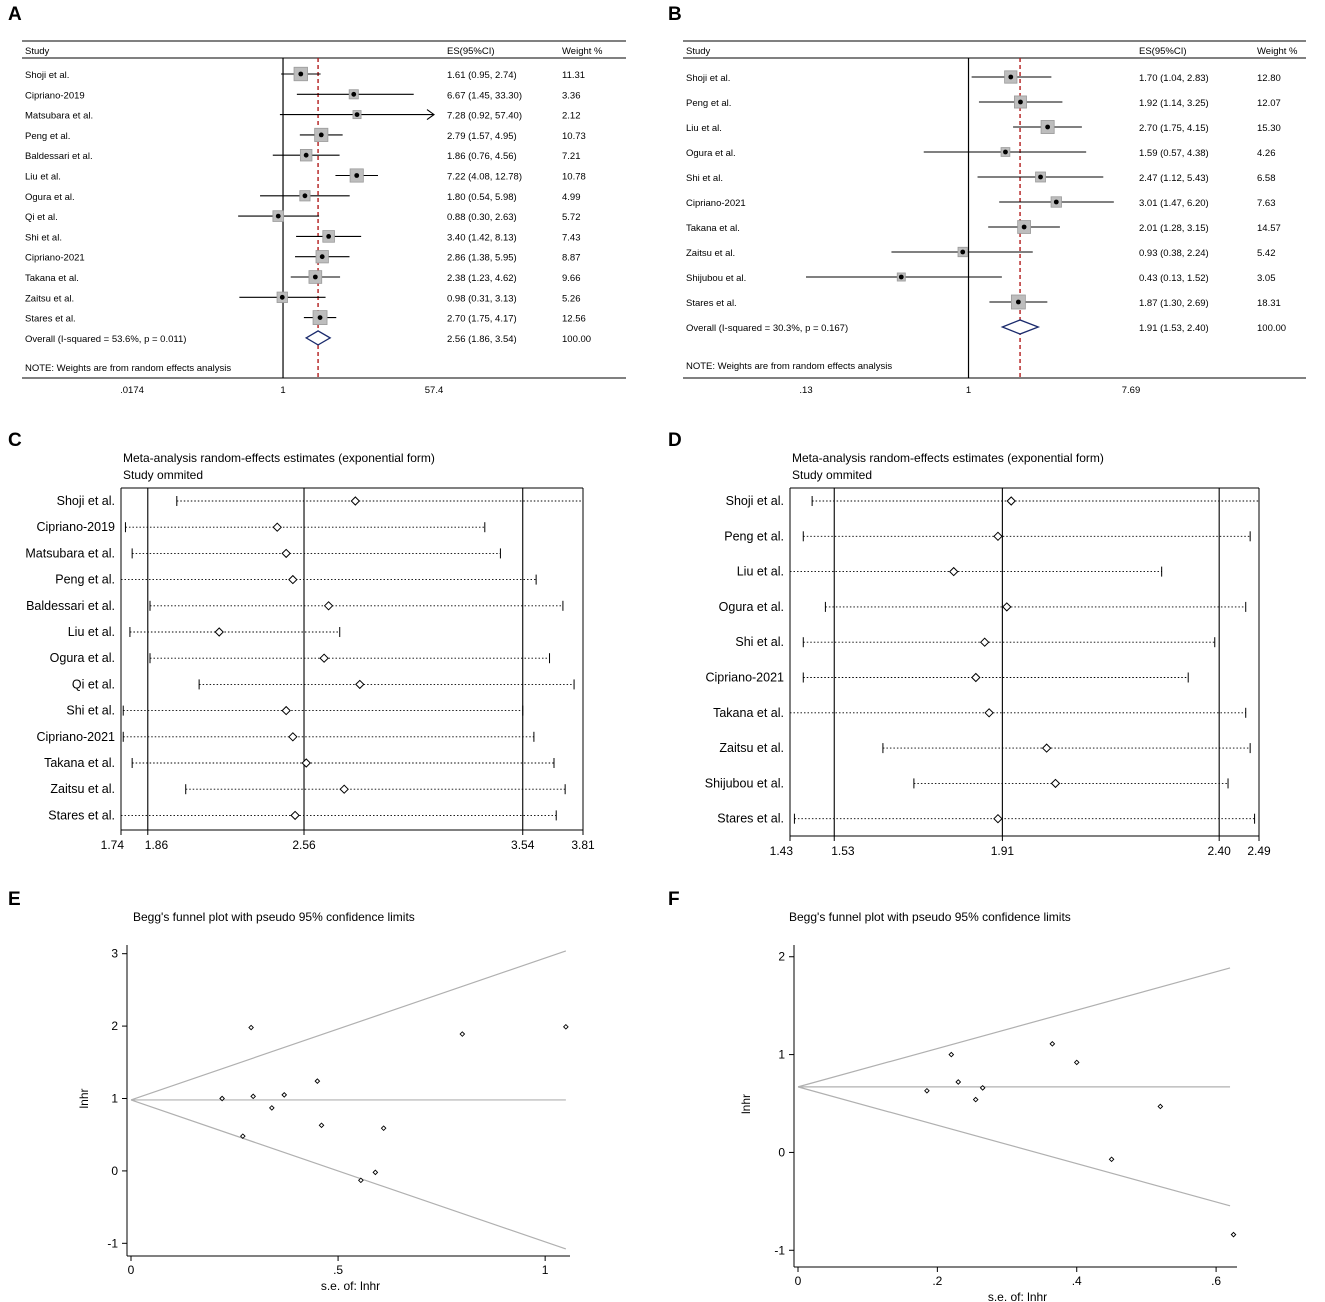 The image size is (1325, 1302). What do you see at coordinates (70, 606) in the screenshot?
I see `omitted-study-label: Baldessari et al.` at bounding box center [70, 606].